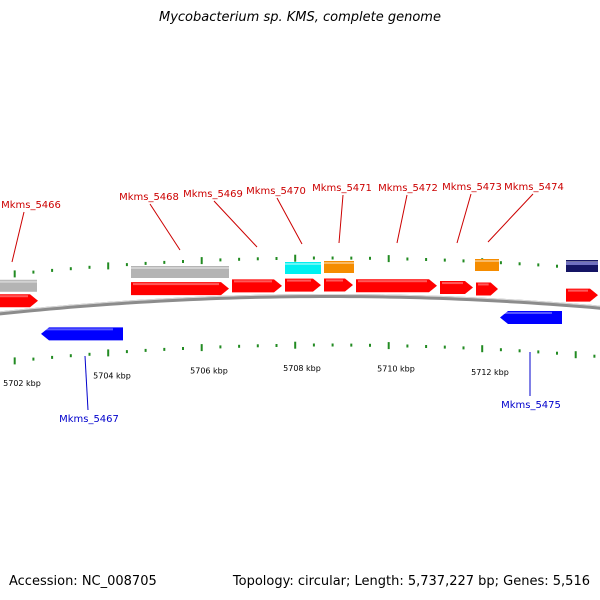 This screenshot has height=600, width=600. I want to click on feature-layer, so click(299, 300).